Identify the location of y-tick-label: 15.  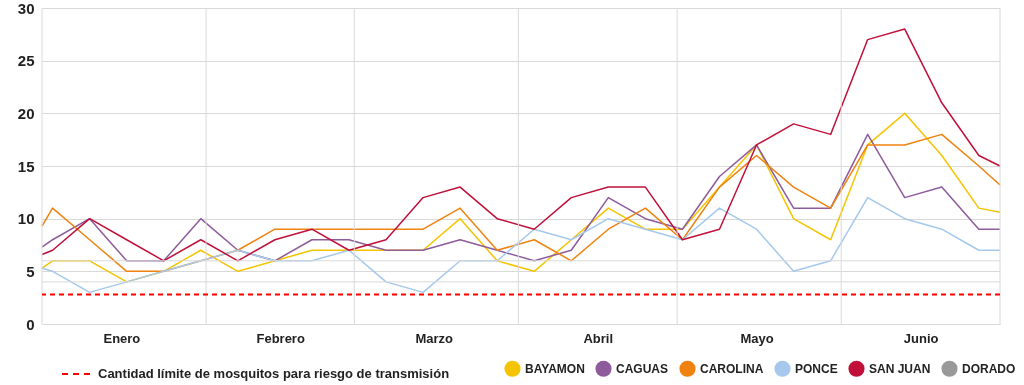
(26, 166).